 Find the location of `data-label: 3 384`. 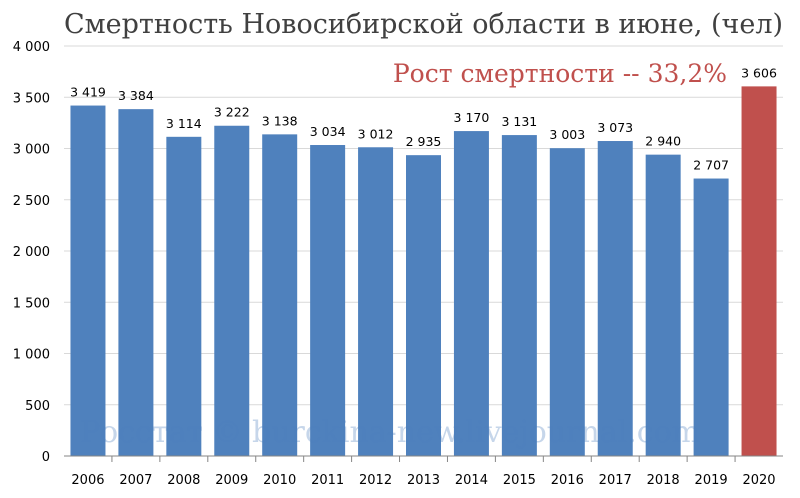

data-label: 3 384 is located at coordinates (136, 95).